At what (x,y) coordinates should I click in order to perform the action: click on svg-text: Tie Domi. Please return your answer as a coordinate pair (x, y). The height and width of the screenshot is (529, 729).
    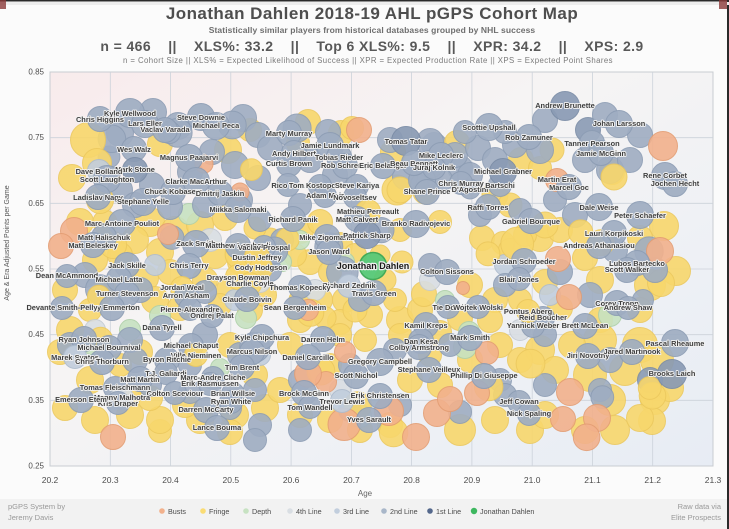
    Looking at the image, I should click on (447, 307).